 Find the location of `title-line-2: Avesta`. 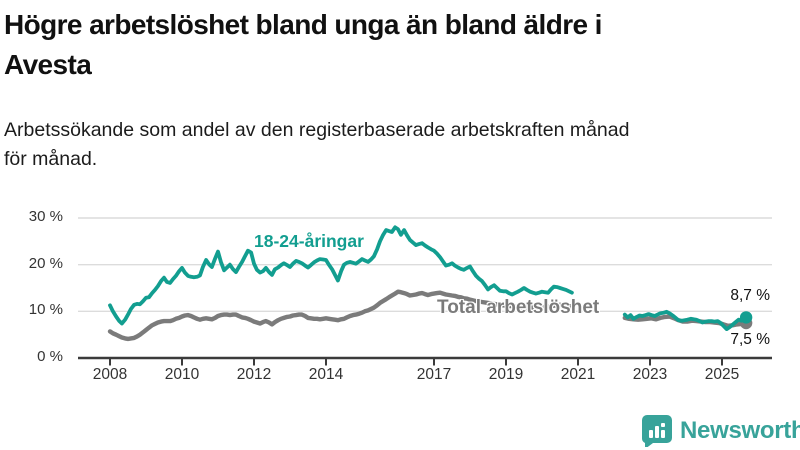

title-line-2: Avesta is located at coordinates (48, 64).